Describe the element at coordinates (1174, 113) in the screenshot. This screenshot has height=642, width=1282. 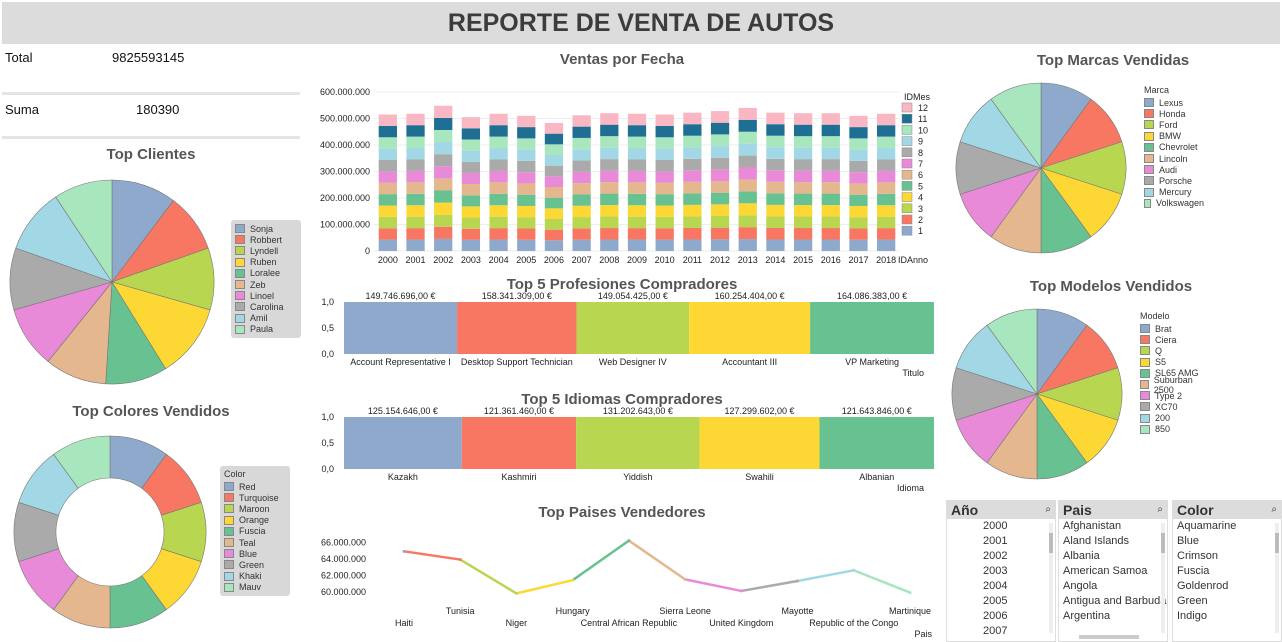
I see `legend-item: Honda` at that location.